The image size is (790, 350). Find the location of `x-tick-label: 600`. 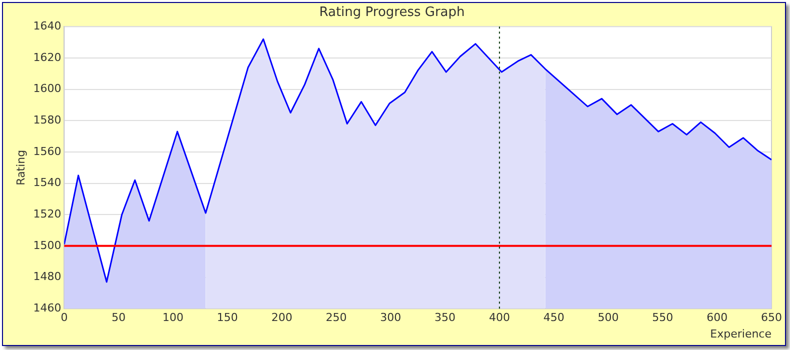

x-tick-label: 600 is located at coordinates (717, 317).